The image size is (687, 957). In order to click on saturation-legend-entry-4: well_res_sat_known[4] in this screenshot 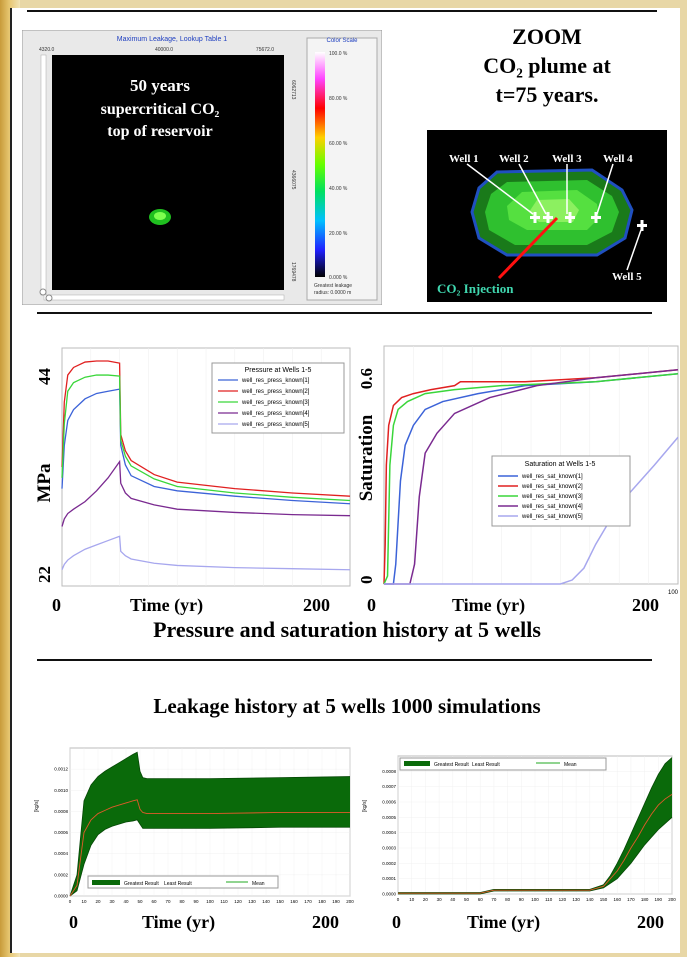, I will do `click(552, 507)`.